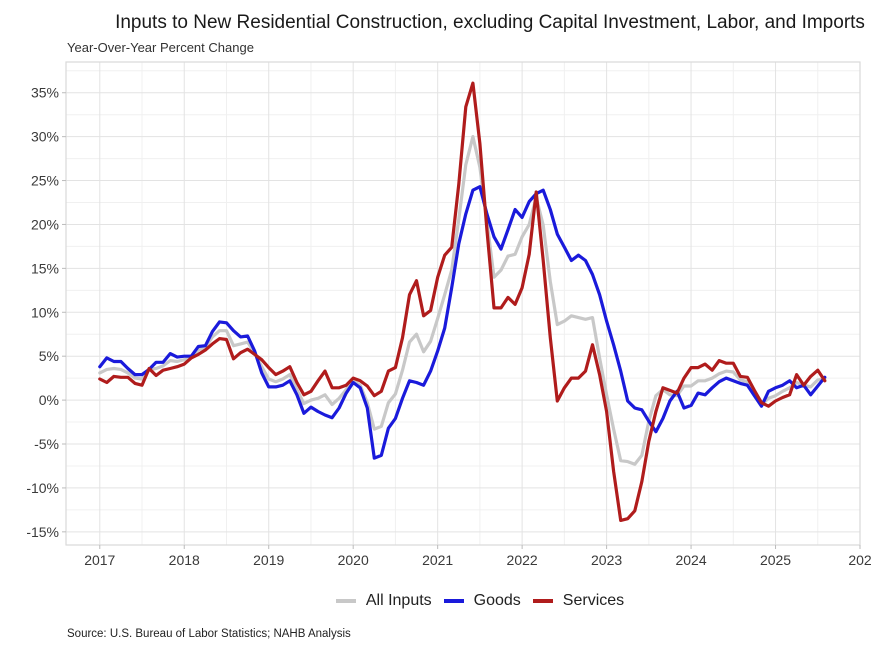 The height and width of the screenshot is (664, 894). What do you see at coordinates (45, 268) in the screenshot?
I see `y-tick-label: 15%` at bounding box center [45, 268].